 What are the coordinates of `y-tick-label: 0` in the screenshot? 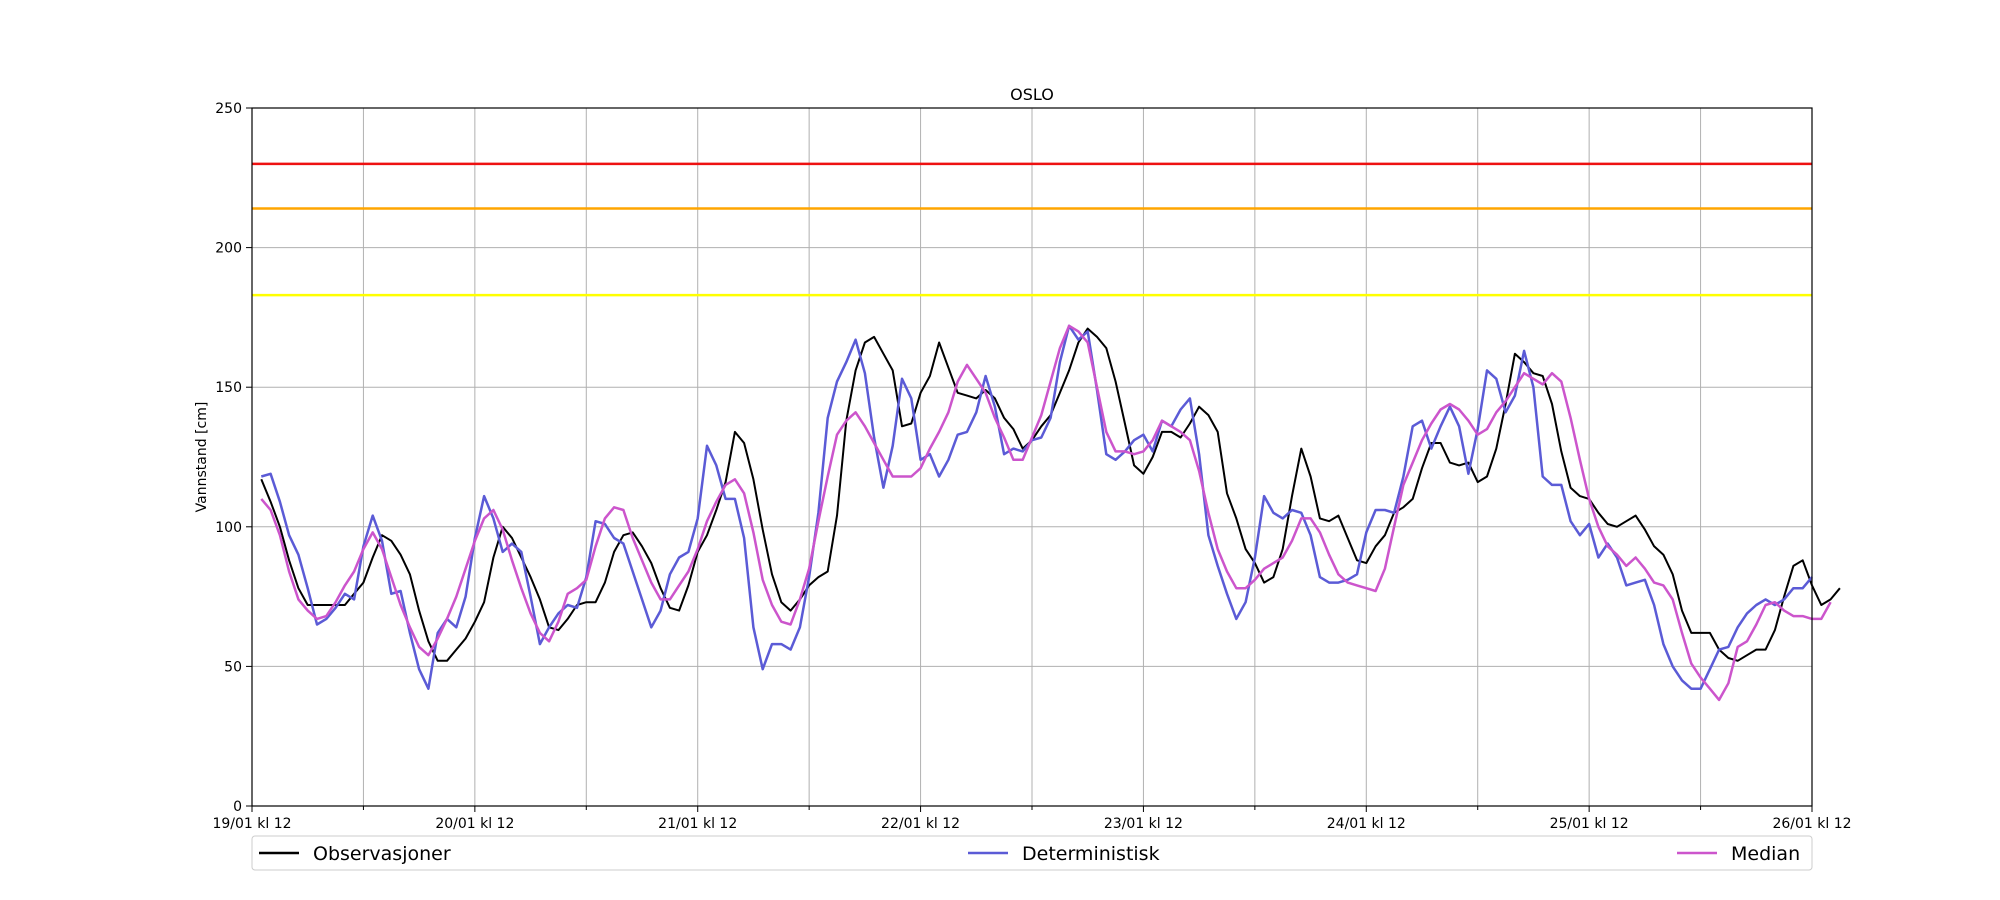 It's located at (237, 807).